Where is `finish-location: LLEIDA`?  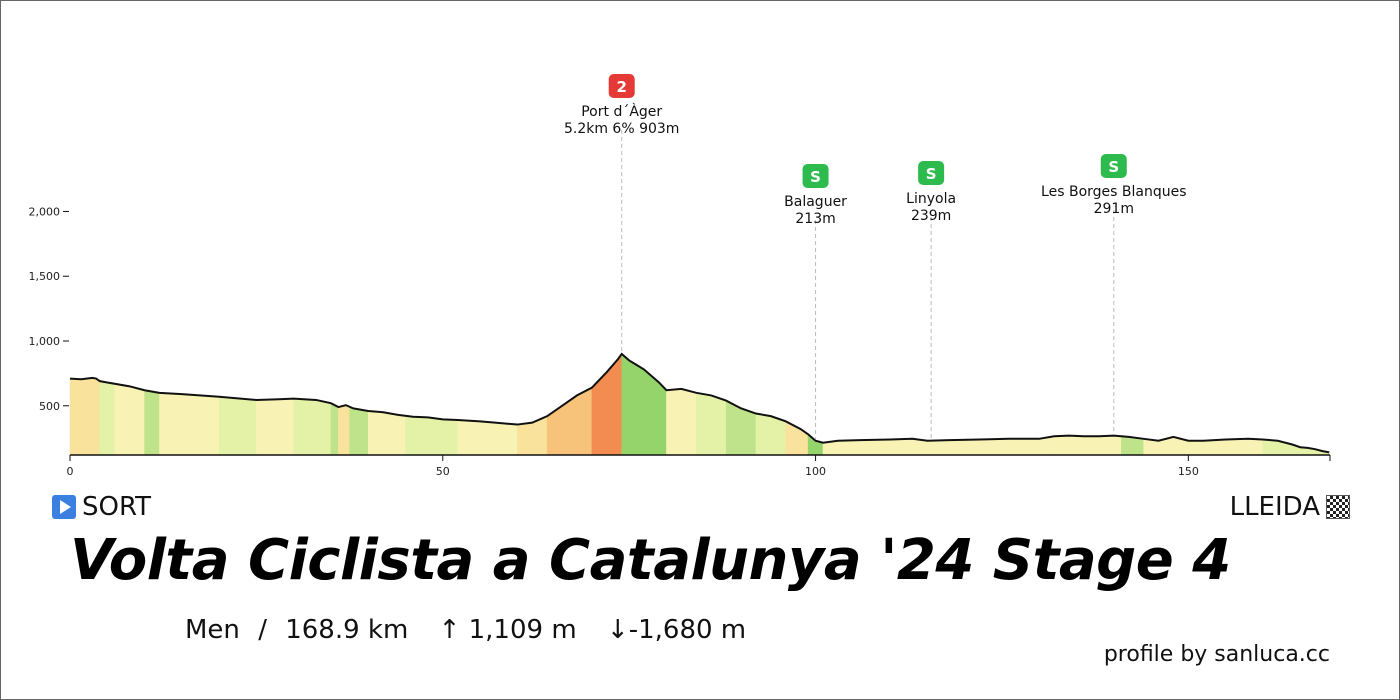
finish-location: LLEIDA is located at coordinates (1290, 507).